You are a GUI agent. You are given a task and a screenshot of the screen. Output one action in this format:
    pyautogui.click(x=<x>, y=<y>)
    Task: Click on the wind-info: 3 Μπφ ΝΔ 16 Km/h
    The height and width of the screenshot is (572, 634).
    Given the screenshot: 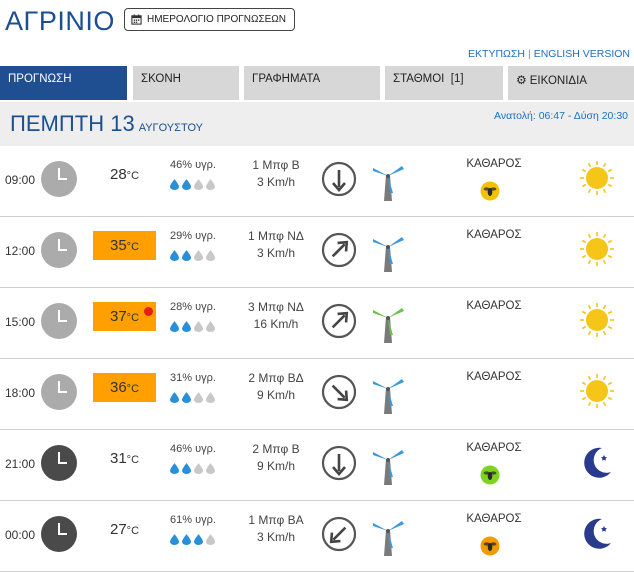 What is the action you would take?
    pyautogui.click(x=276, y=316)
    